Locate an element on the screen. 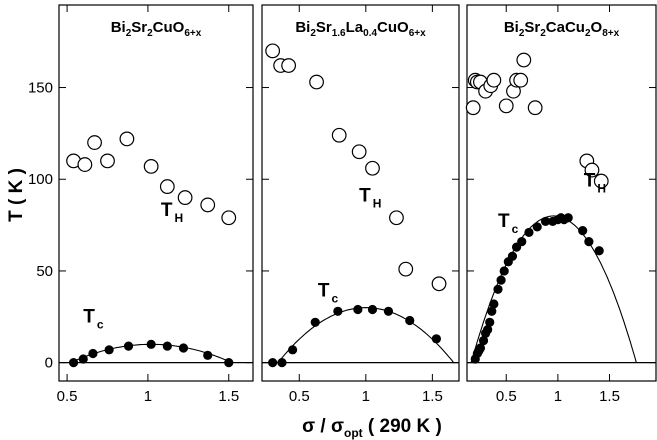  panel-middle-title-part: 6+x is located at coordinates (417, 33).